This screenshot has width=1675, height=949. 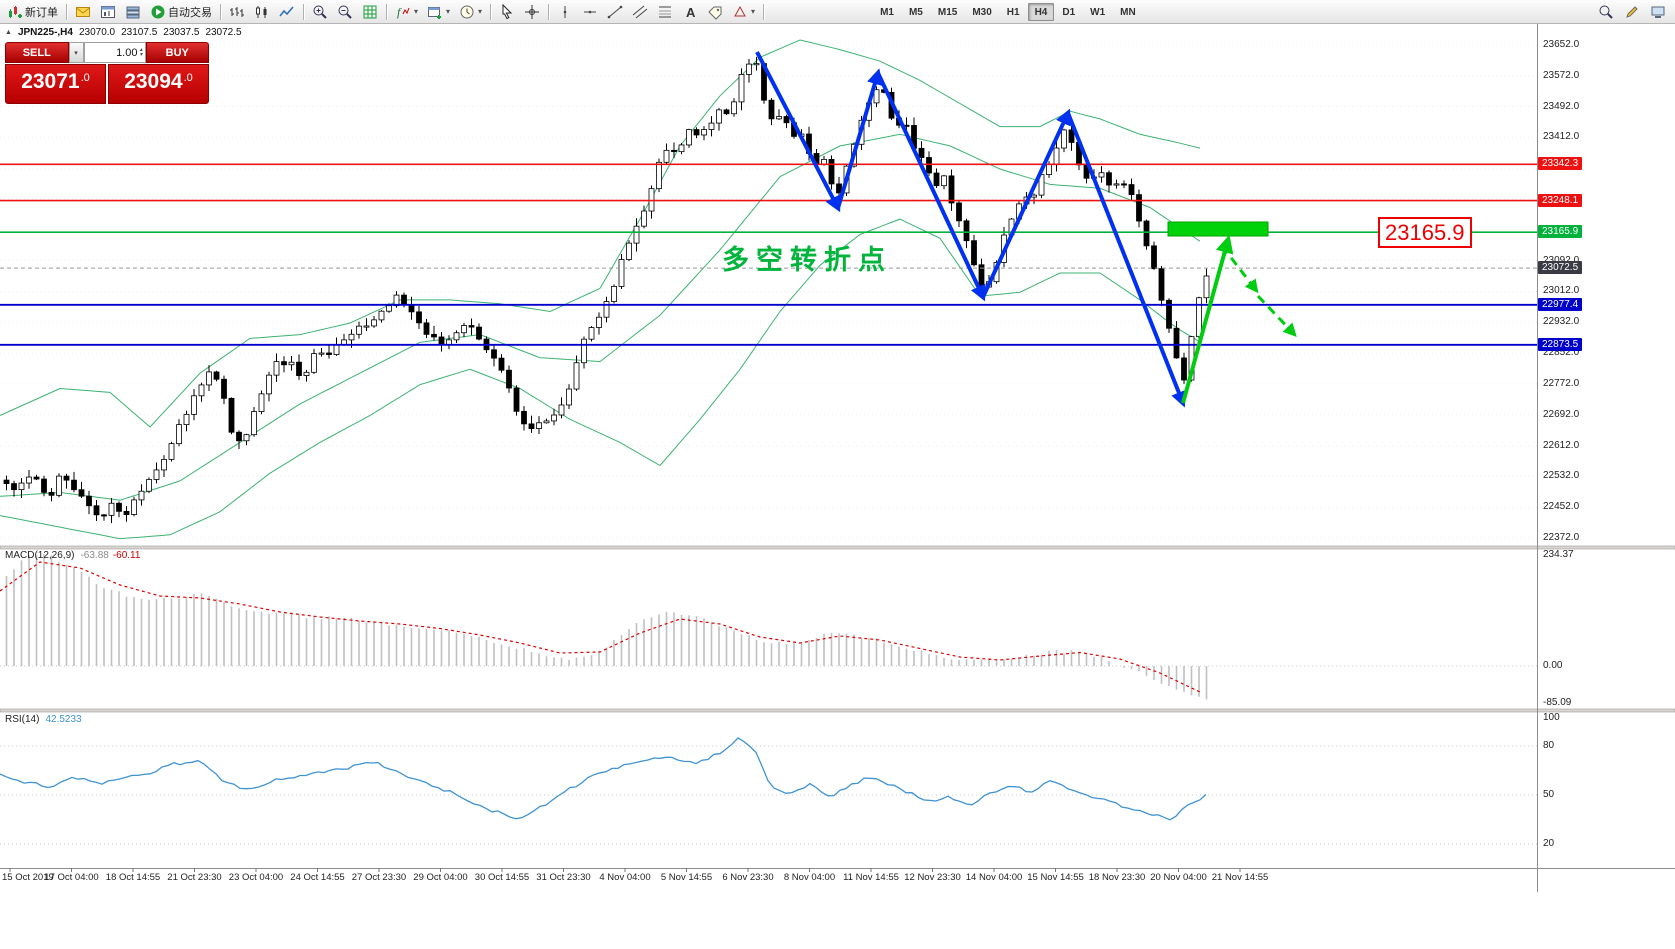 What do you see at coordinates (43, 719) in the screenshot?
I see `rsi-indicator-label: RSI(14) 42.5233` at bounding box center [43, 719].